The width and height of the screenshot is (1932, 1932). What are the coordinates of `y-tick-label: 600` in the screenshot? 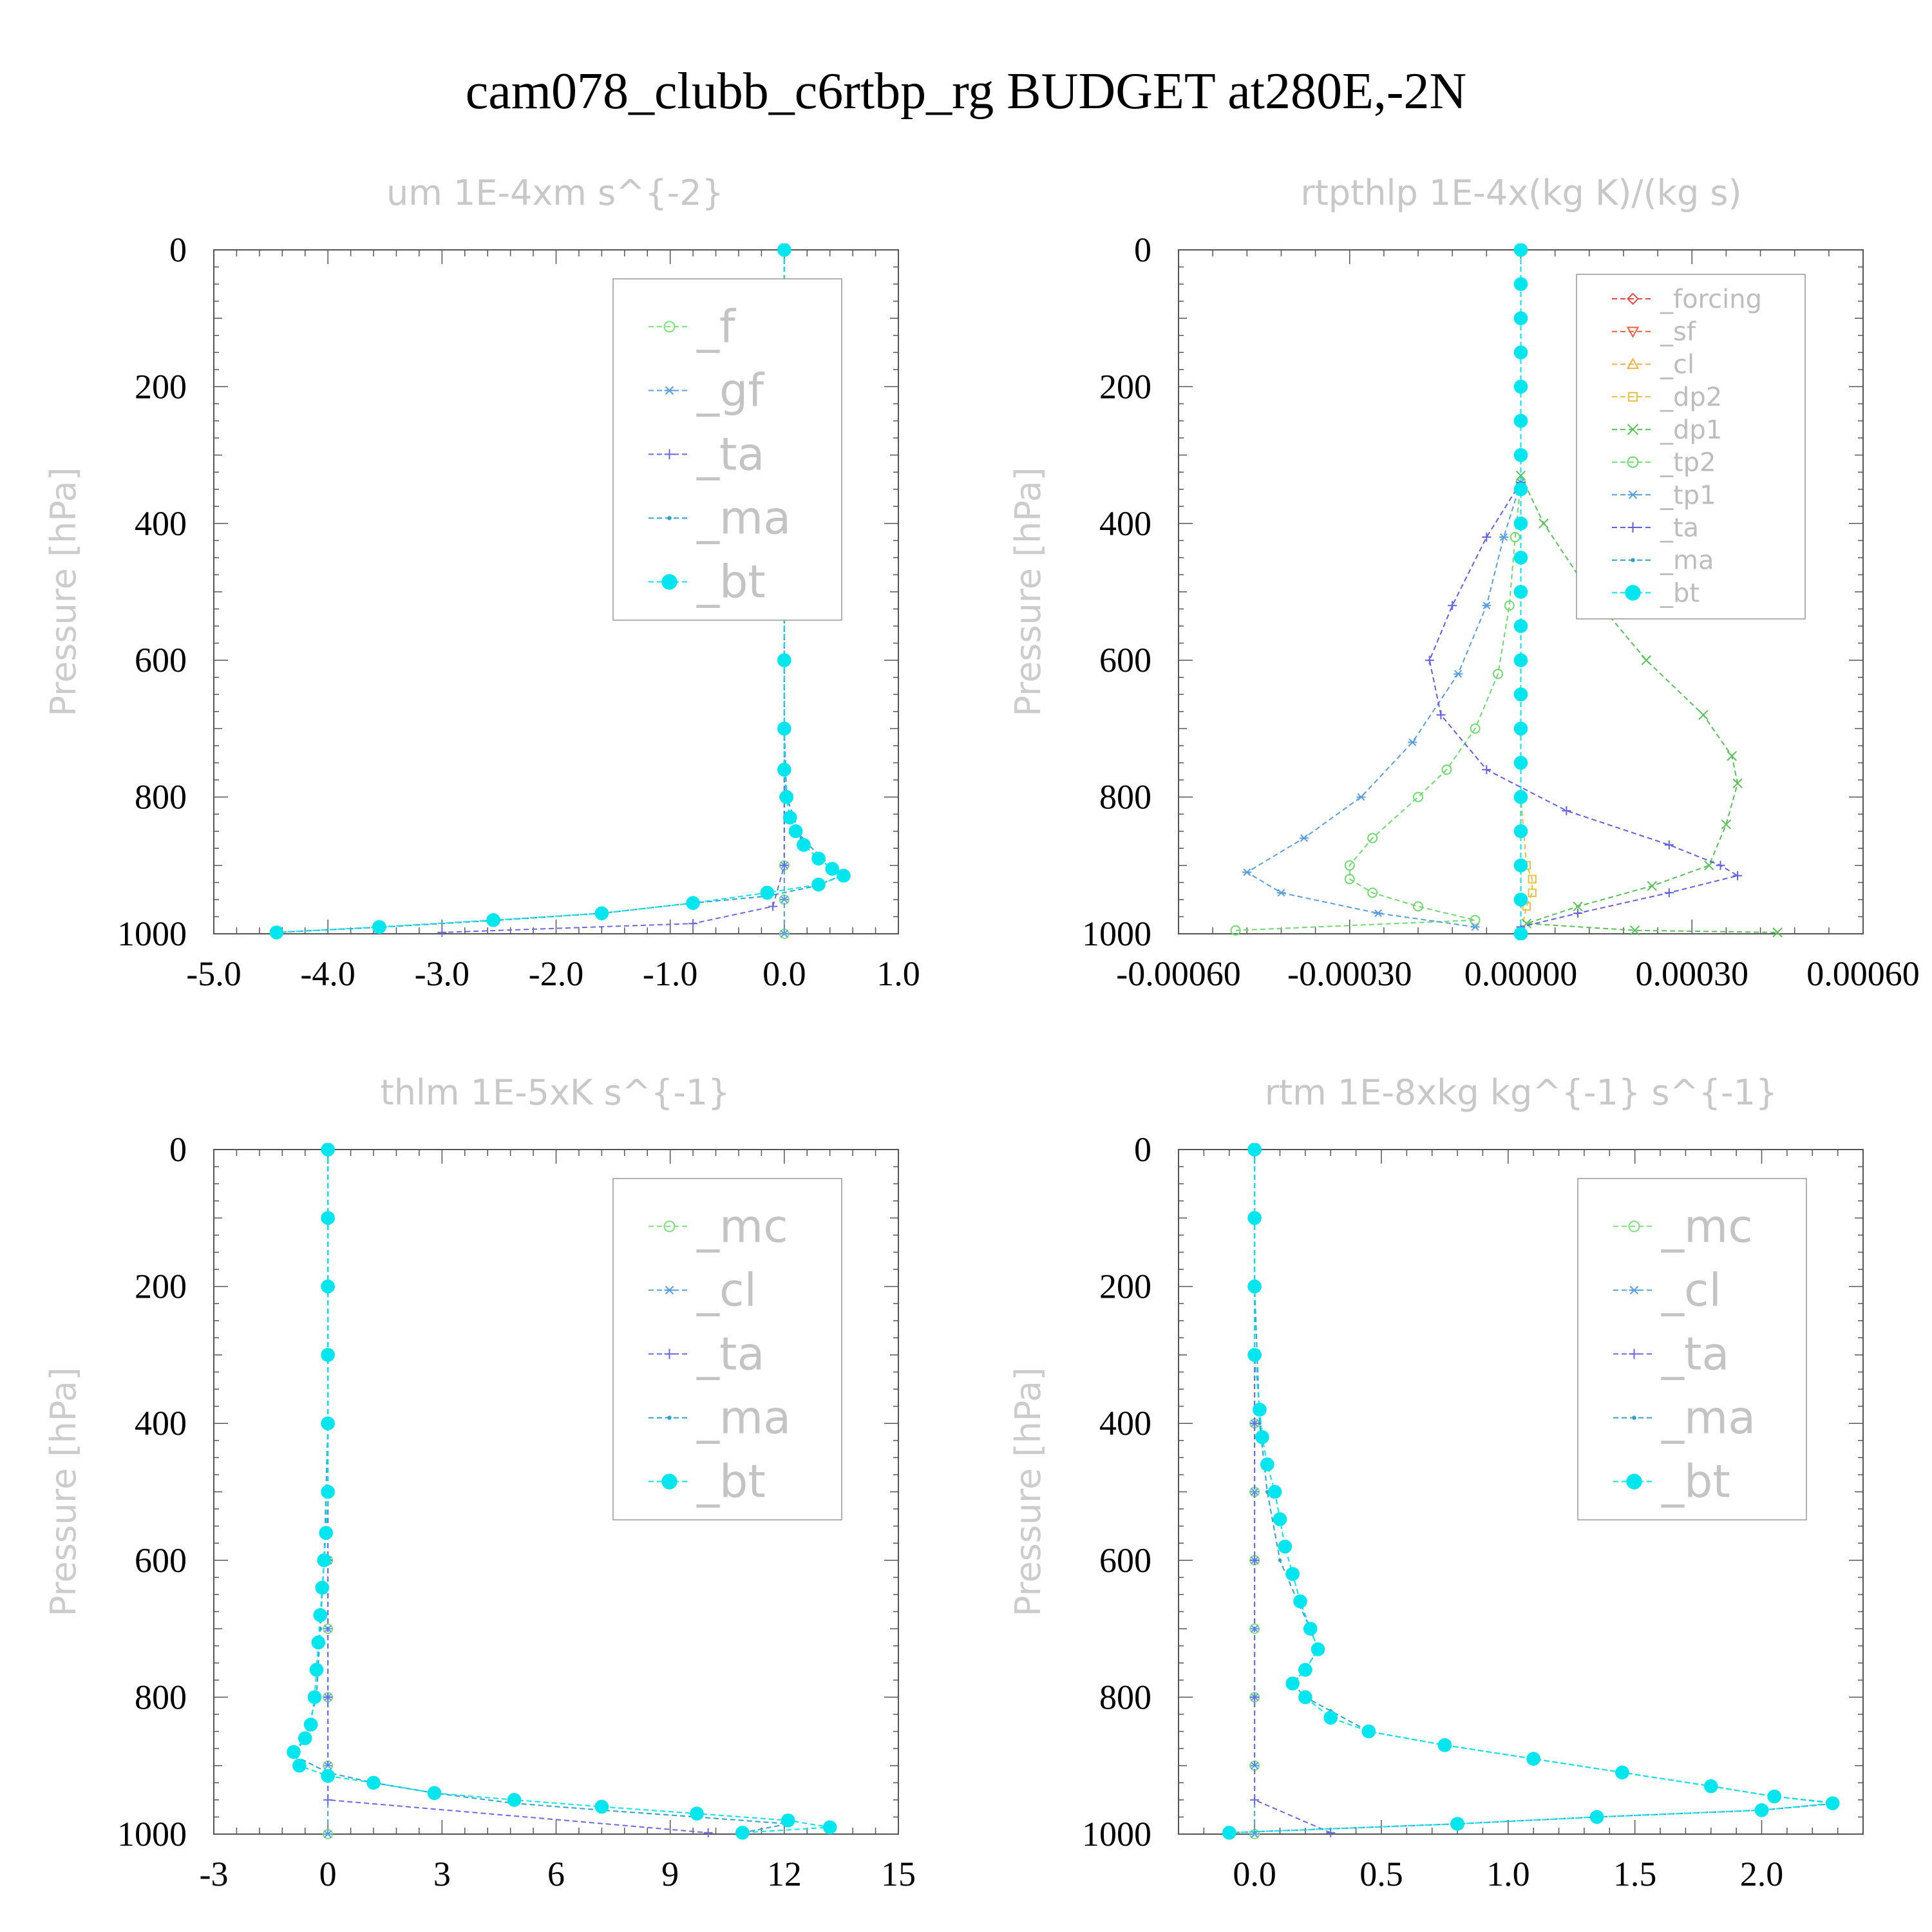 It's located at (161, 660).